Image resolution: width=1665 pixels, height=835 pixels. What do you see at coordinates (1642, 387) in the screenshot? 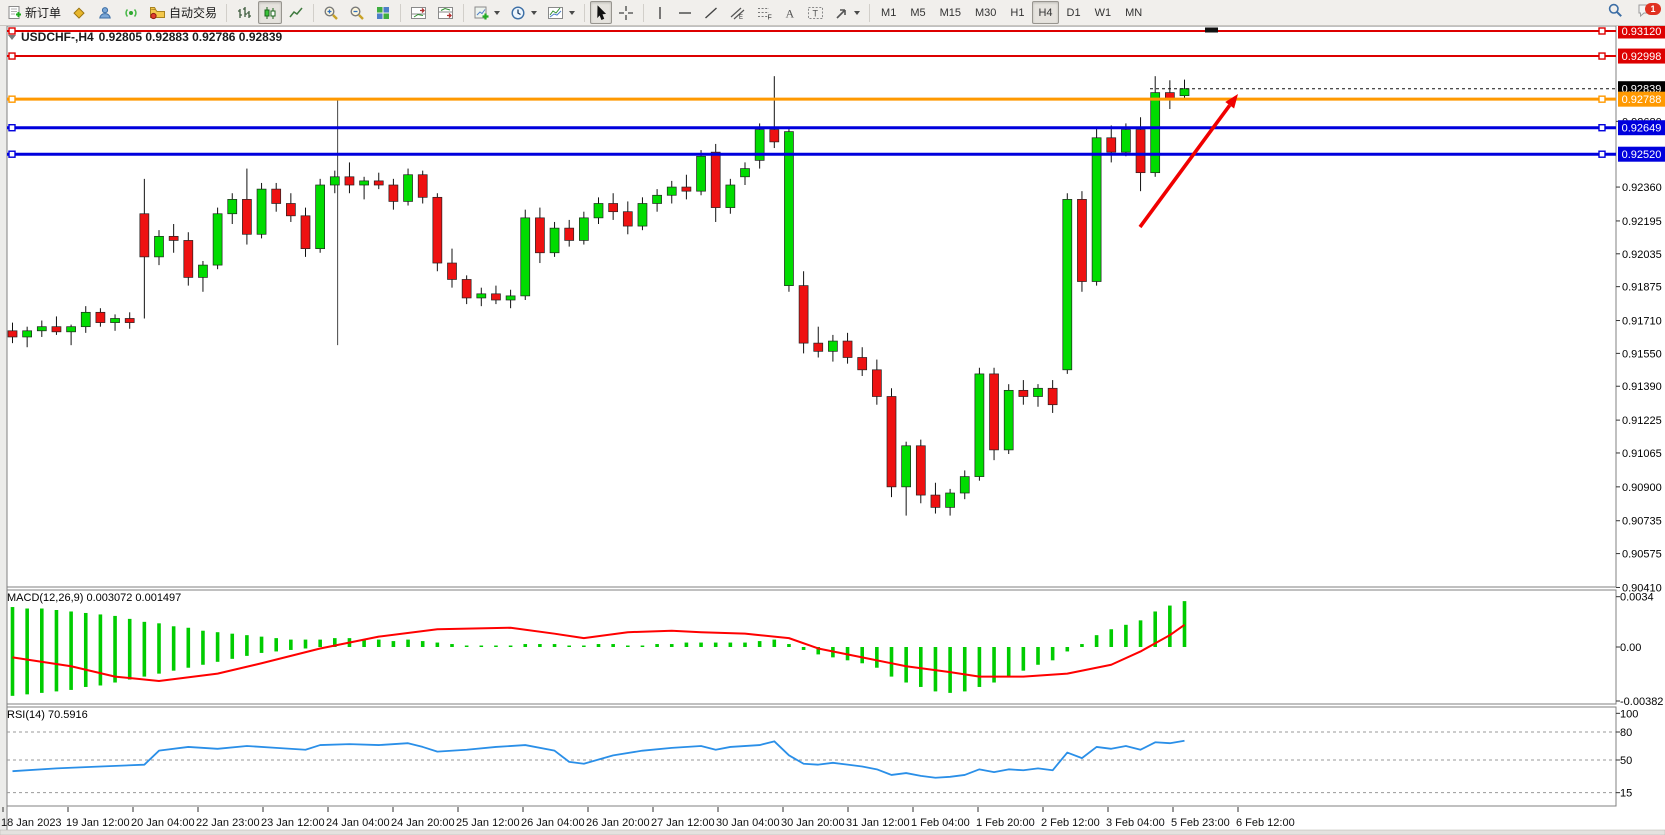
I see `svg-text: 0.91390` at bounding box center [1642, 387].